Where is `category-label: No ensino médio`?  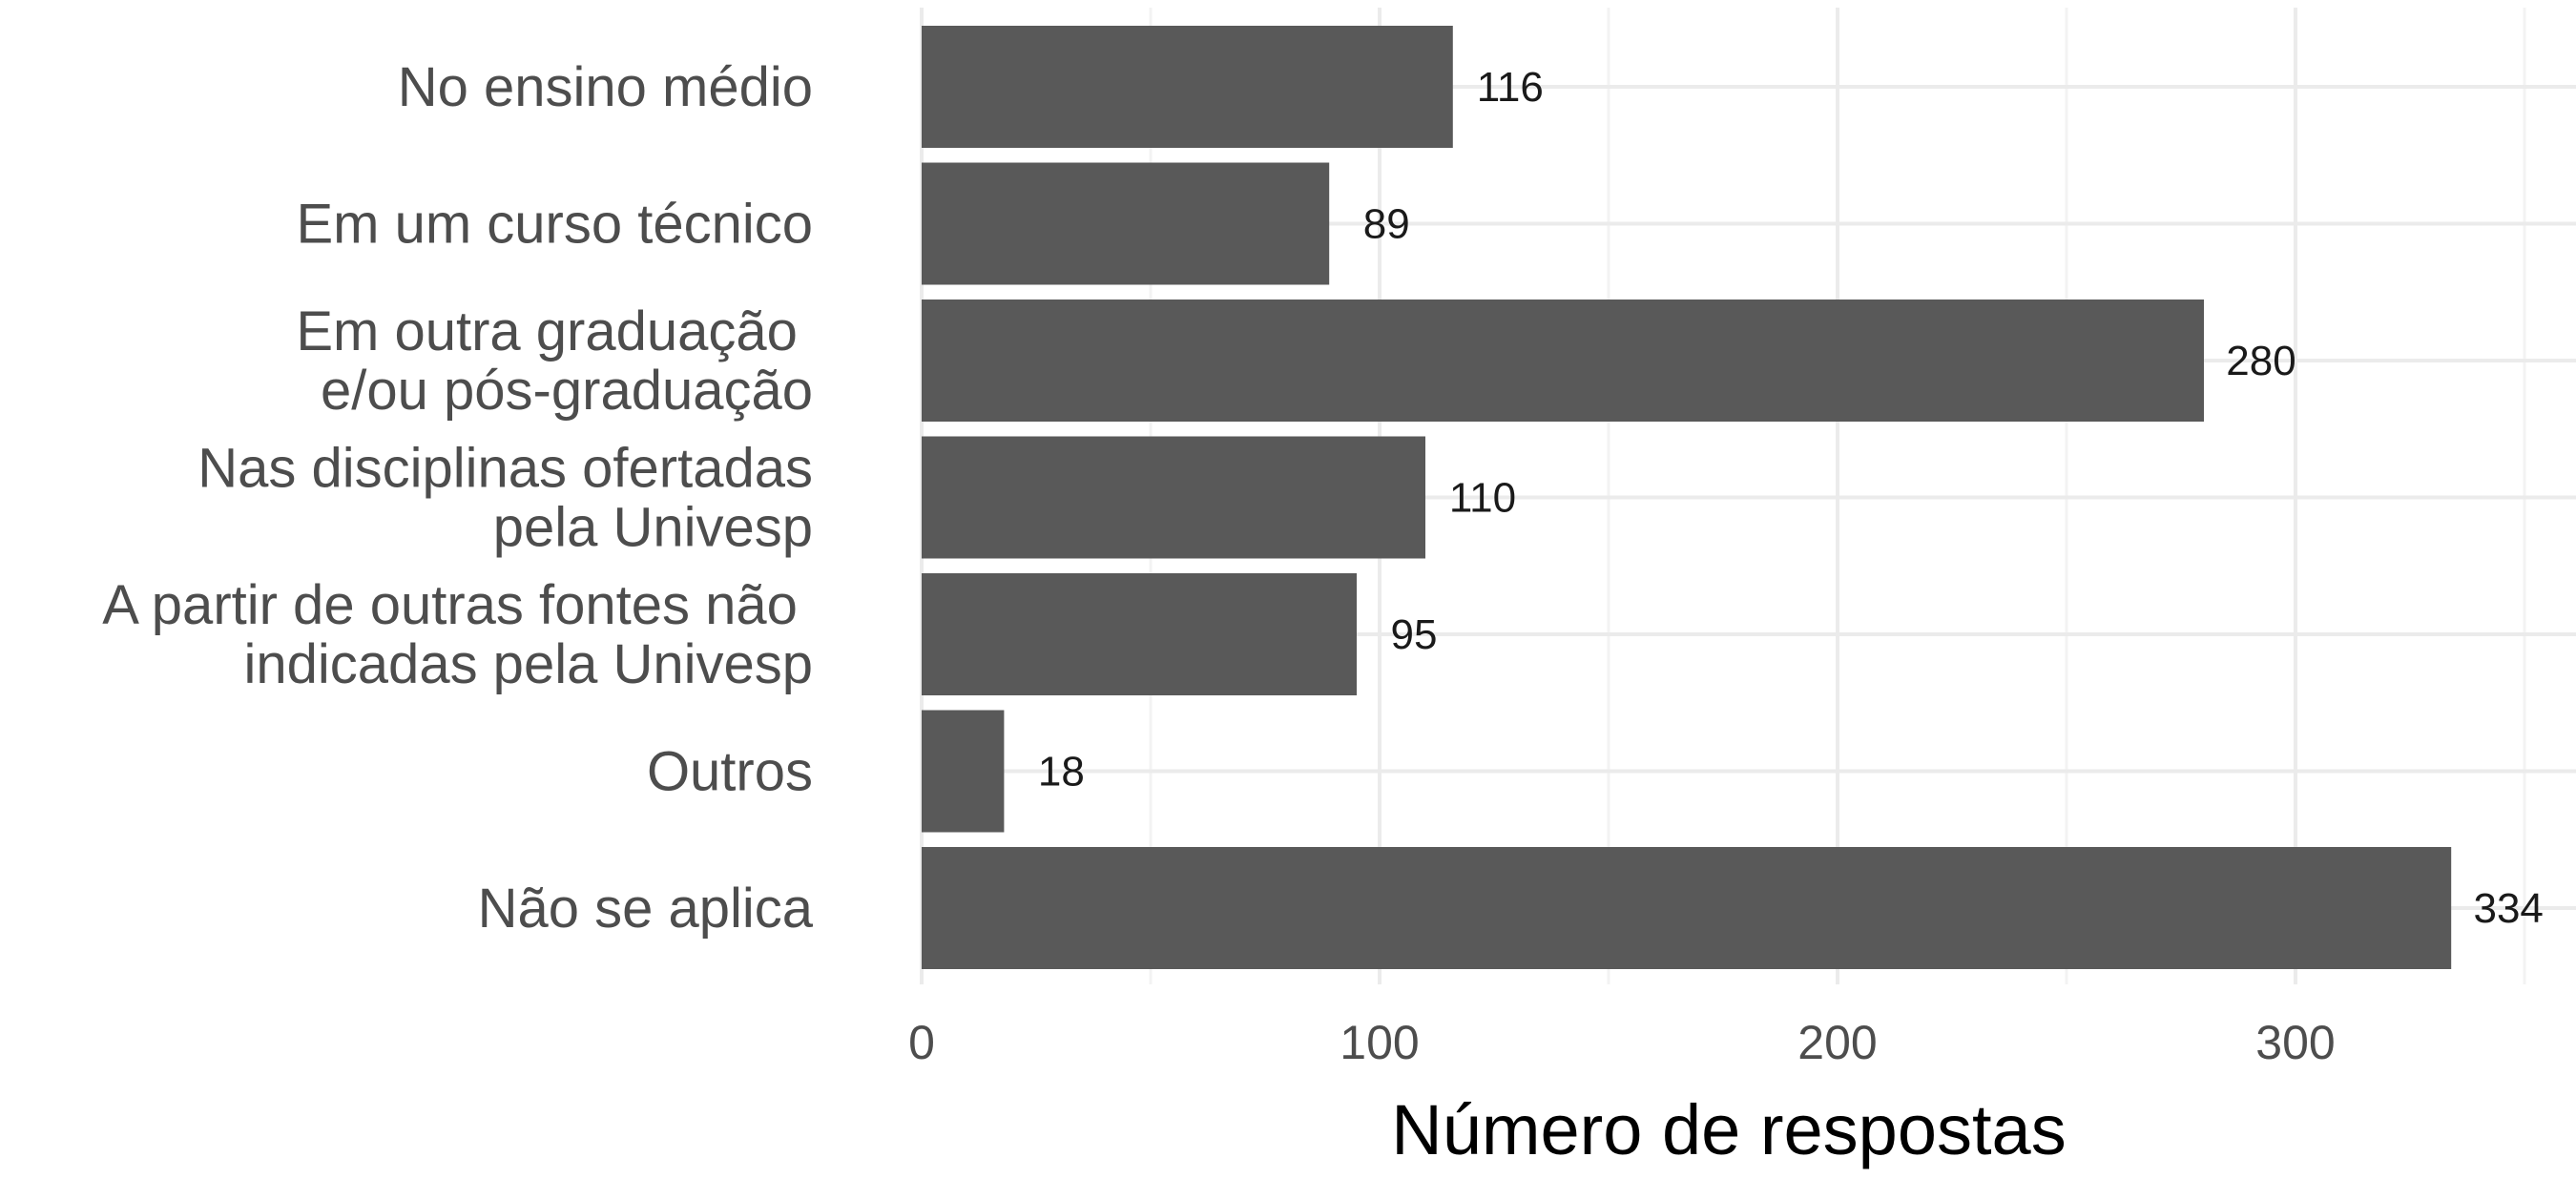
category-label: No ensino médio is located at coordinates (605, 87).